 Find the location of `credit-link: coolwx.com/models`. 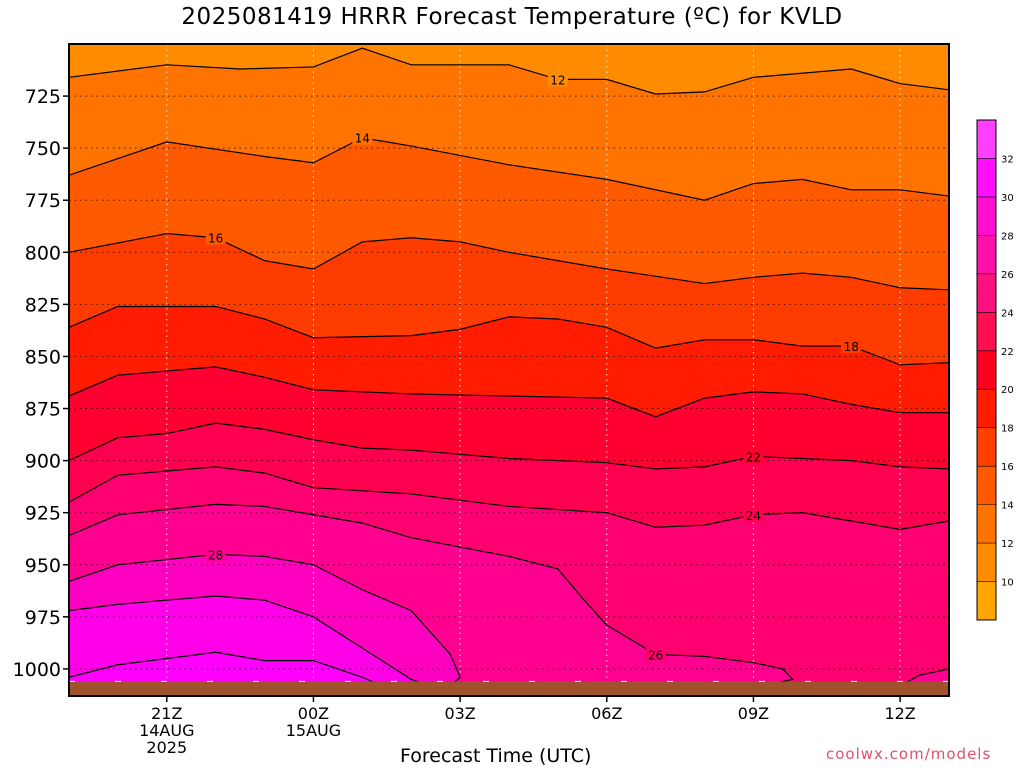

credit-link: coolwx.com/models is located at coordinates (909, 754).